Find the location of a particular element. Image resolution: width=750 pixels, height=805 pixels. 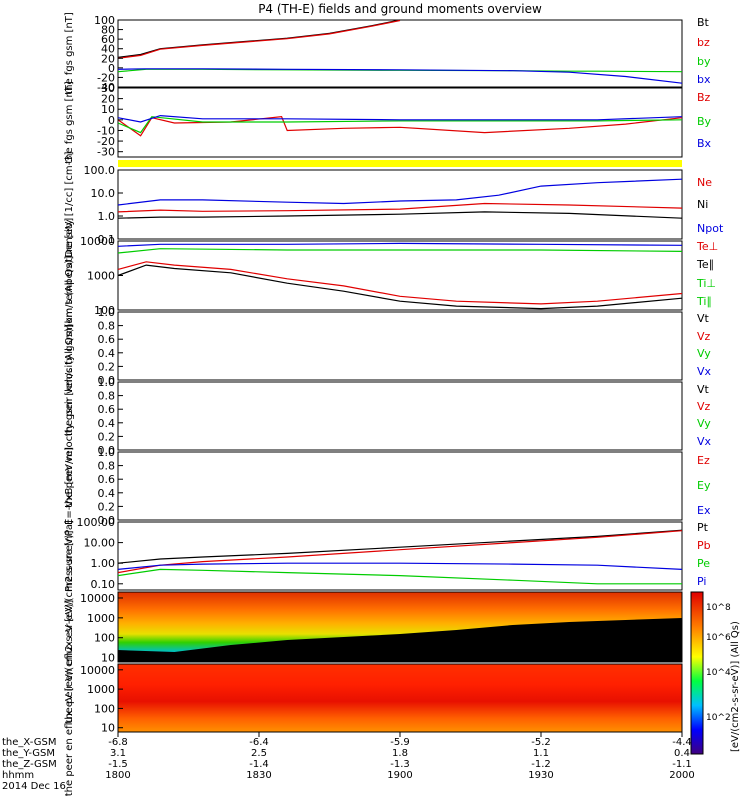

x-tick-label: -6.8 is located at coordinates (118, 742).